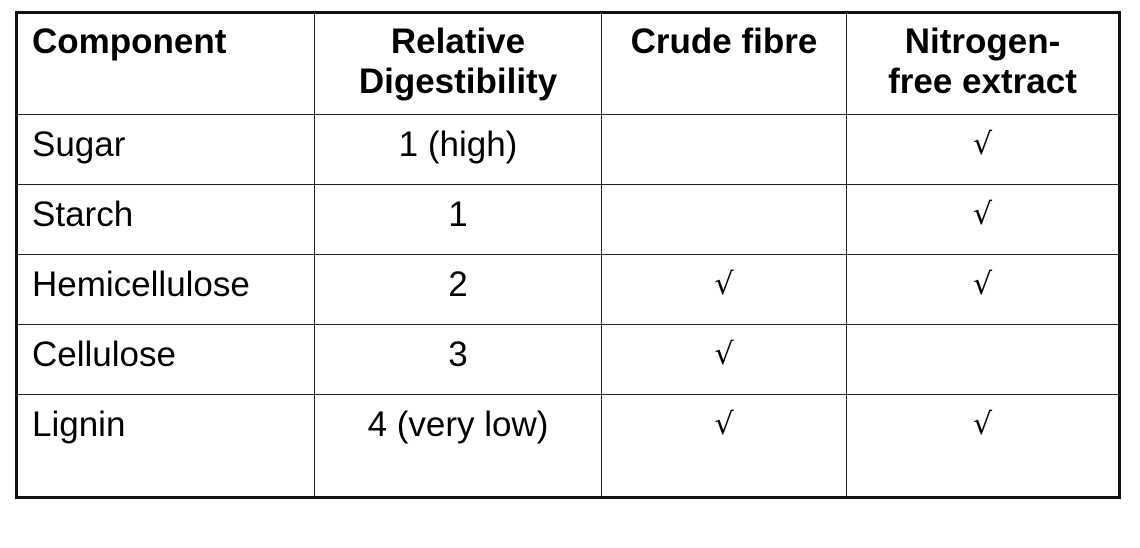 This screenshot has height=548, width=1140. I want to click on header-component: Component, so click(165, 63).